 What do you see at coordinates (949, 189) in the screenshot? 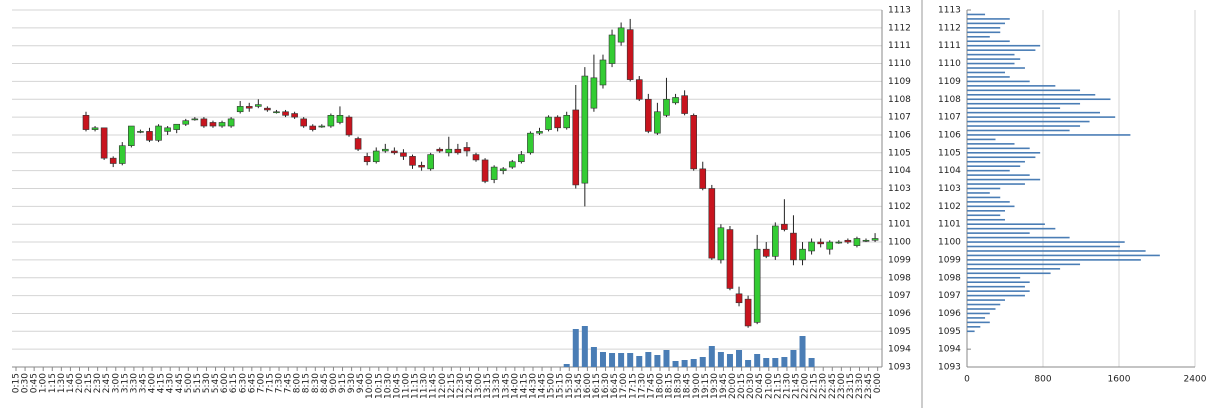
I see `y-tick-label: 1103` at bounding box center [949, 189].